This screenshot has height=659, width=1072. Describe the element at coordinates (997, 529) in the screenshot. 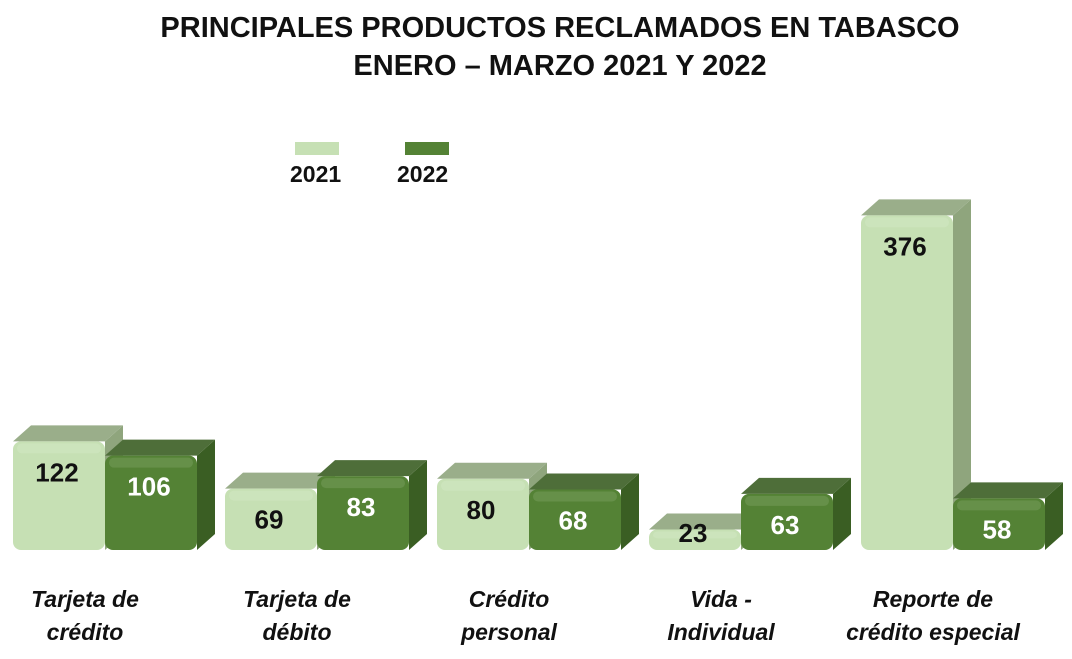

I see `data-label-2022: 58` at that location.